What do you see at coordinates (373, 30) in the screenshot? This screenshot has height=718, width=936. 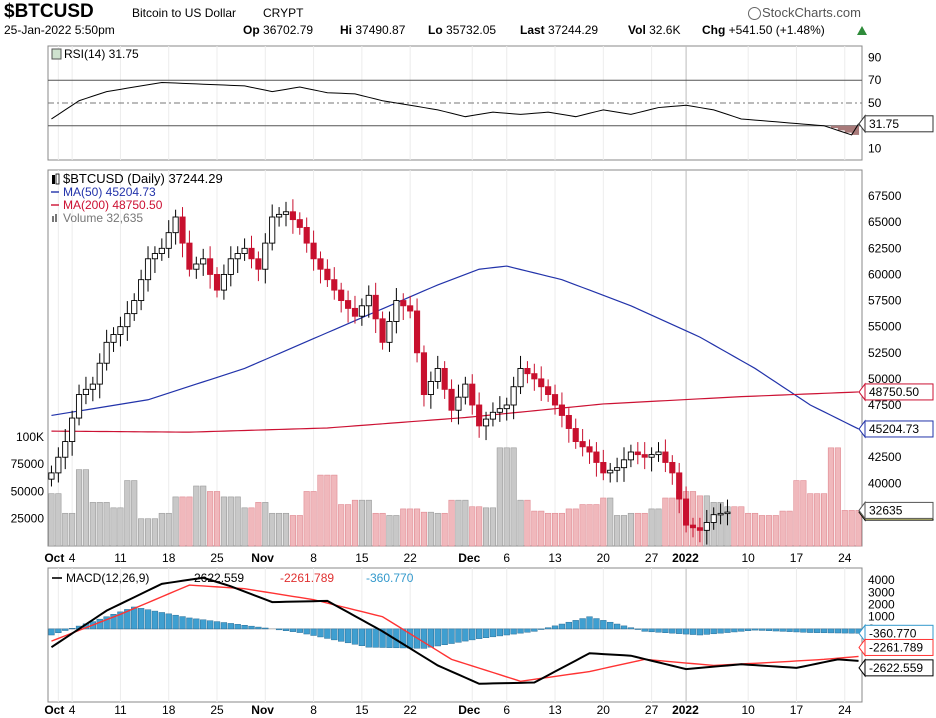 I see `quote-high: Hi 37490.87` at bounding box center [373, 30].